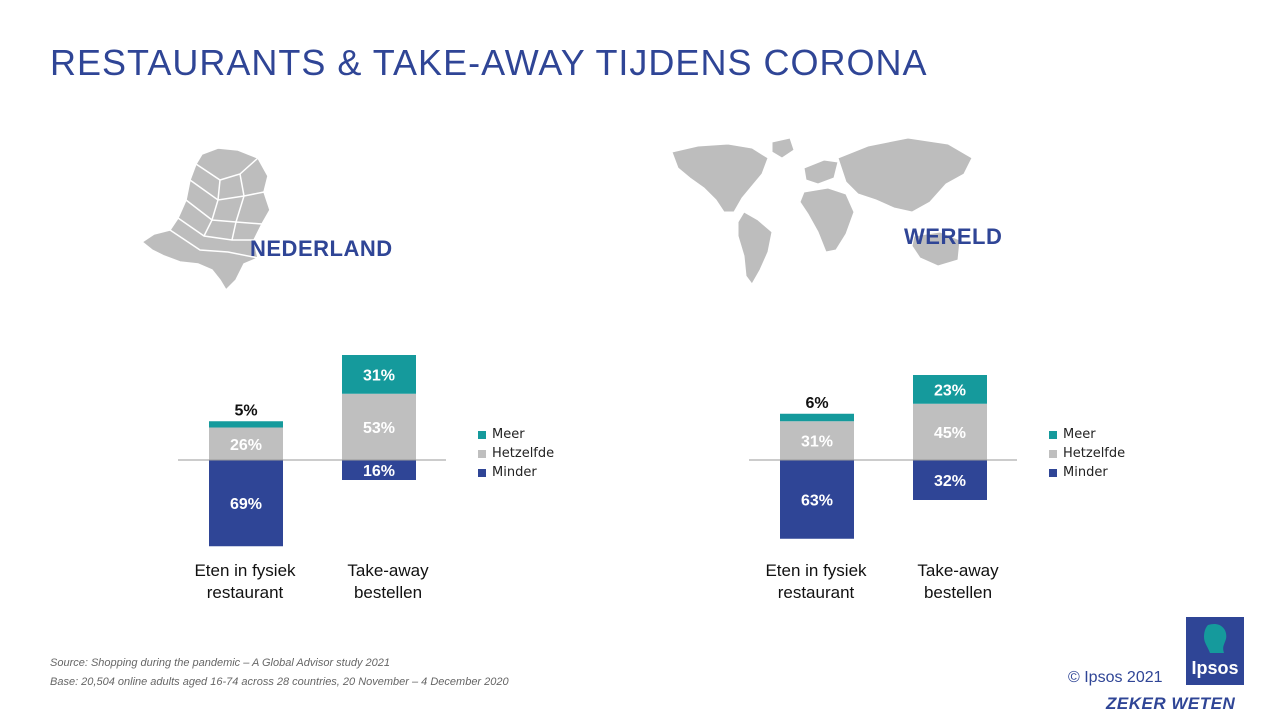 This screenshot has width=1280, height=720. Describe the element at coordinates (245, 410) in the screenshot. I see `data-label-meer: 5%` at that location.